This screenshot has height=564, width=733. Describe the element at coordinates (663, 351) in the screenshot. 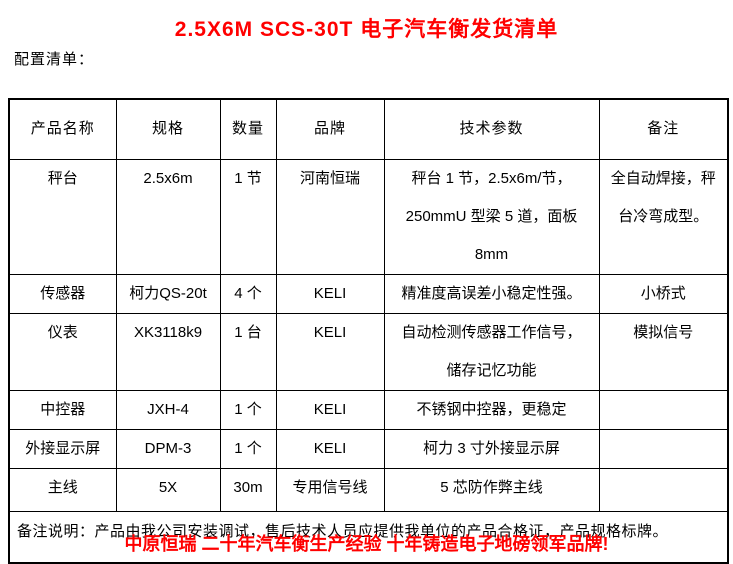

I see `cell-remarks: 模拟信号` at that location.